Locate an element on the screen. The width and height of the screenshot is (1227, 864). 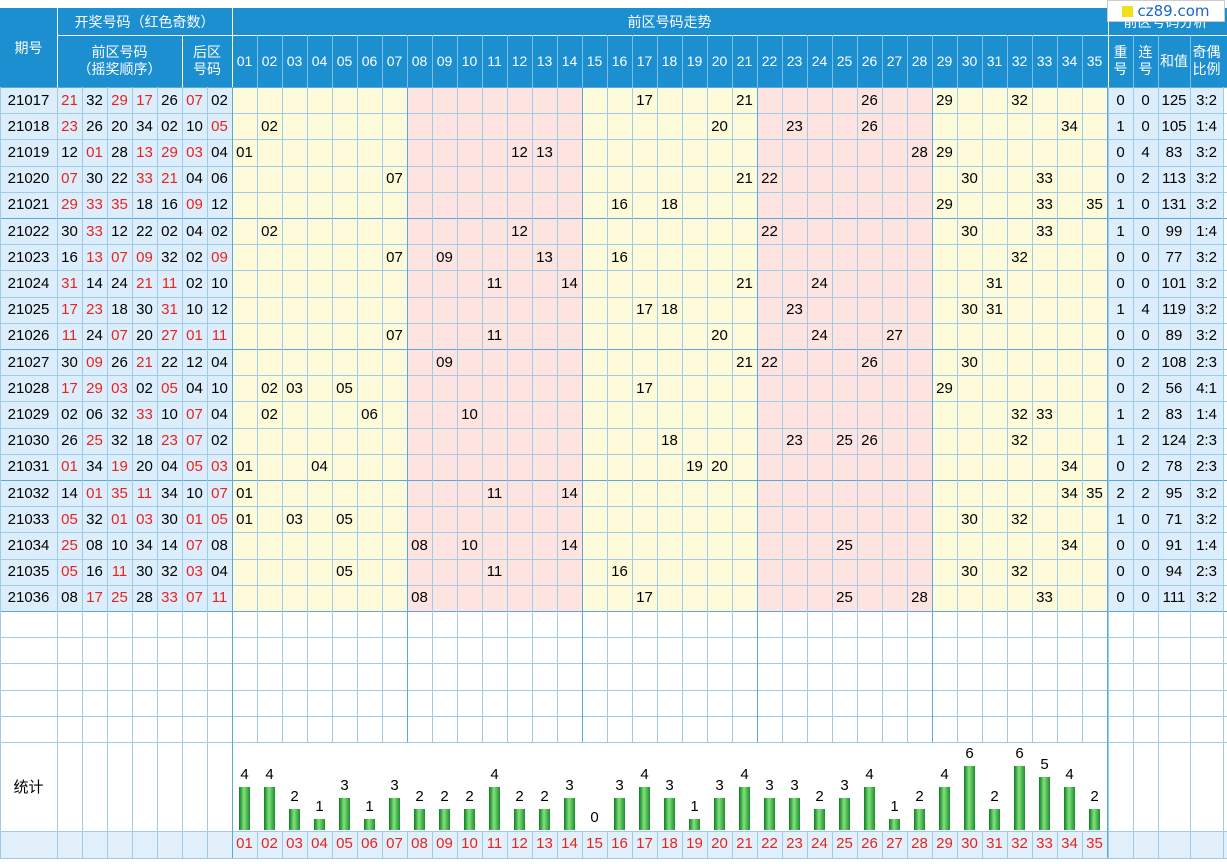
sum-cell: 131 is located at coordinates (1174, 205).